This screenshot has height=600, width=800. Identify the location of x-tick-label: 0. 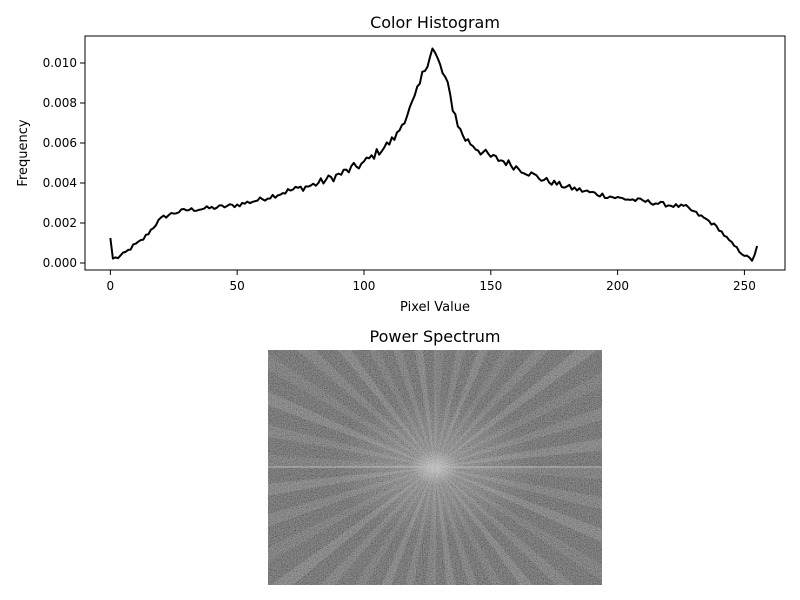
(111, 286).